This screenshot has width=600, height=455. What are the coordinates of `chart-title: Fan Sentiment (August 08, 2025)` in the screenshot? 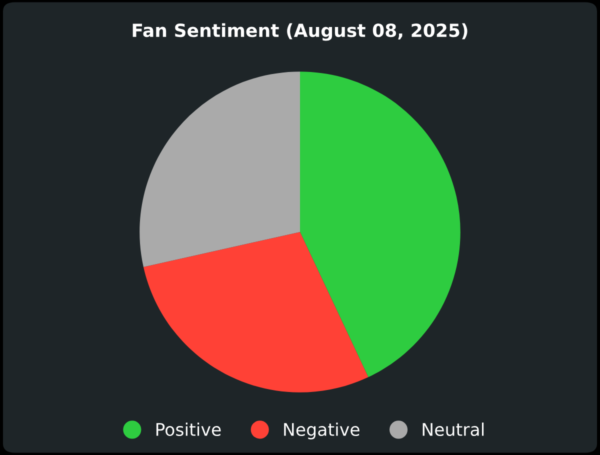 It's located at (300, 32).